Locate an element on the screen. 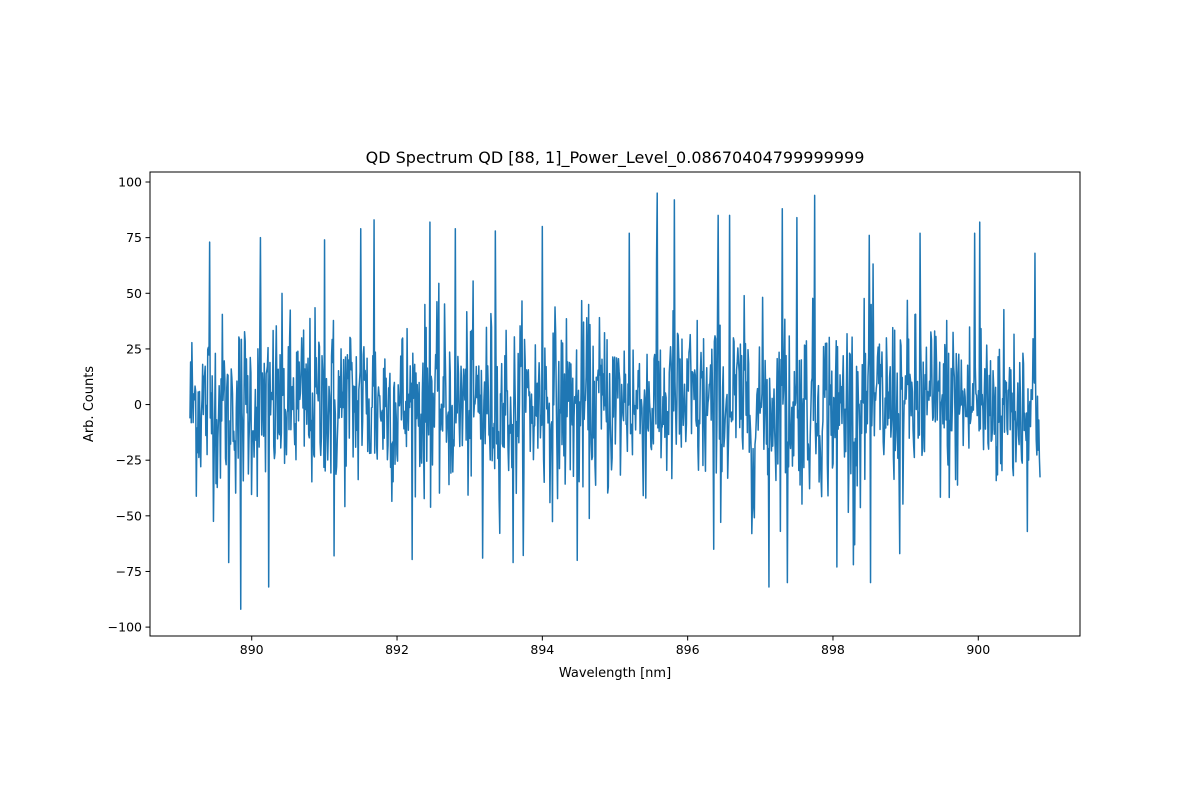 The width and height of the screenshot is (1200, 800). y-tick-label: −100 is located at coordinates (125, 627).